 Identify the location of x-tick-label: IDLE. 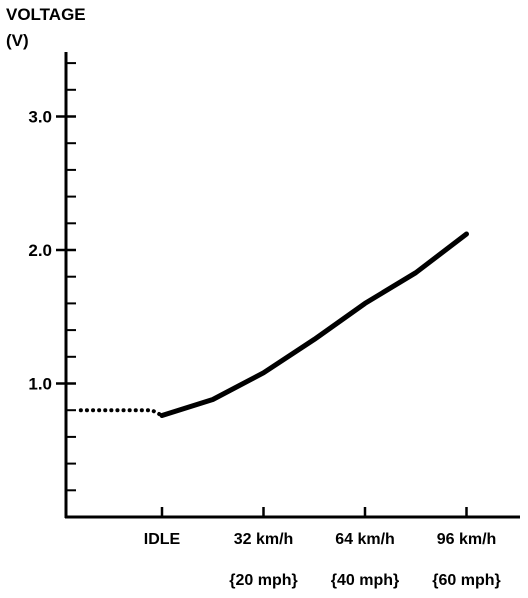
(162, 539).